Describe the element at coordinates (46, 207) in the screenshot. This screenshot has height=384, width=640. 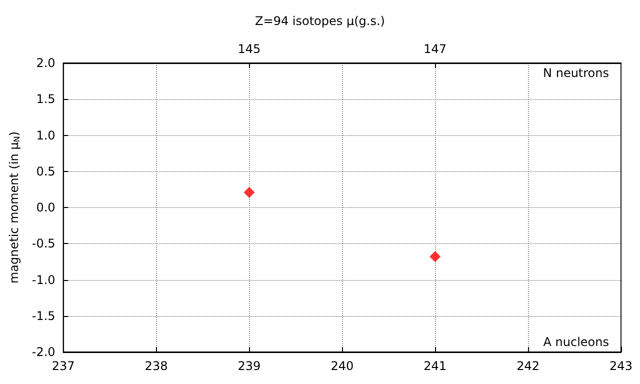
I see `y-tick-label: 0.0` at that location.